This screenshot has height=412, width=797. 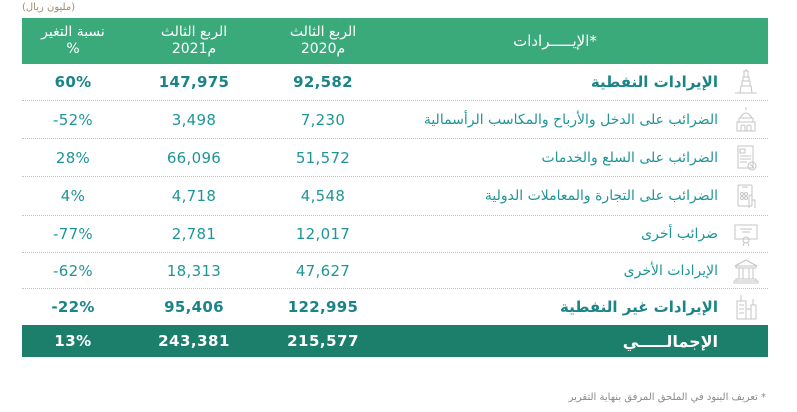 What do you see at coordinates (73, 341) in the screenshot?
I see `total-change: 13%` at bounding box center [73, 341].